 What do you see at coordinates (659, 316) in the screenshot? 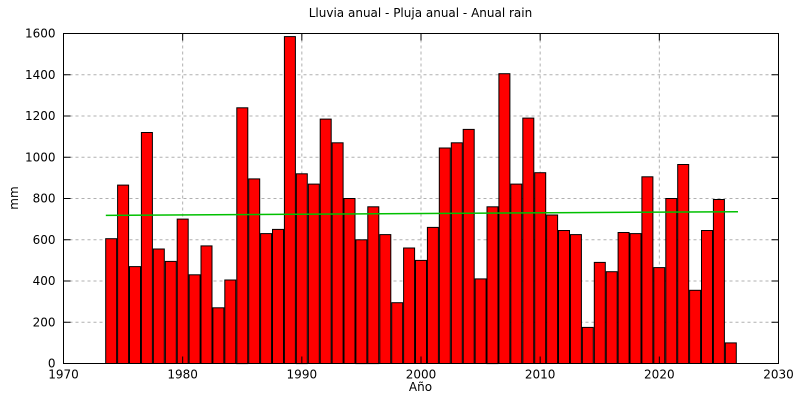
I see `bar-2020` at bounding box center [659, 316].